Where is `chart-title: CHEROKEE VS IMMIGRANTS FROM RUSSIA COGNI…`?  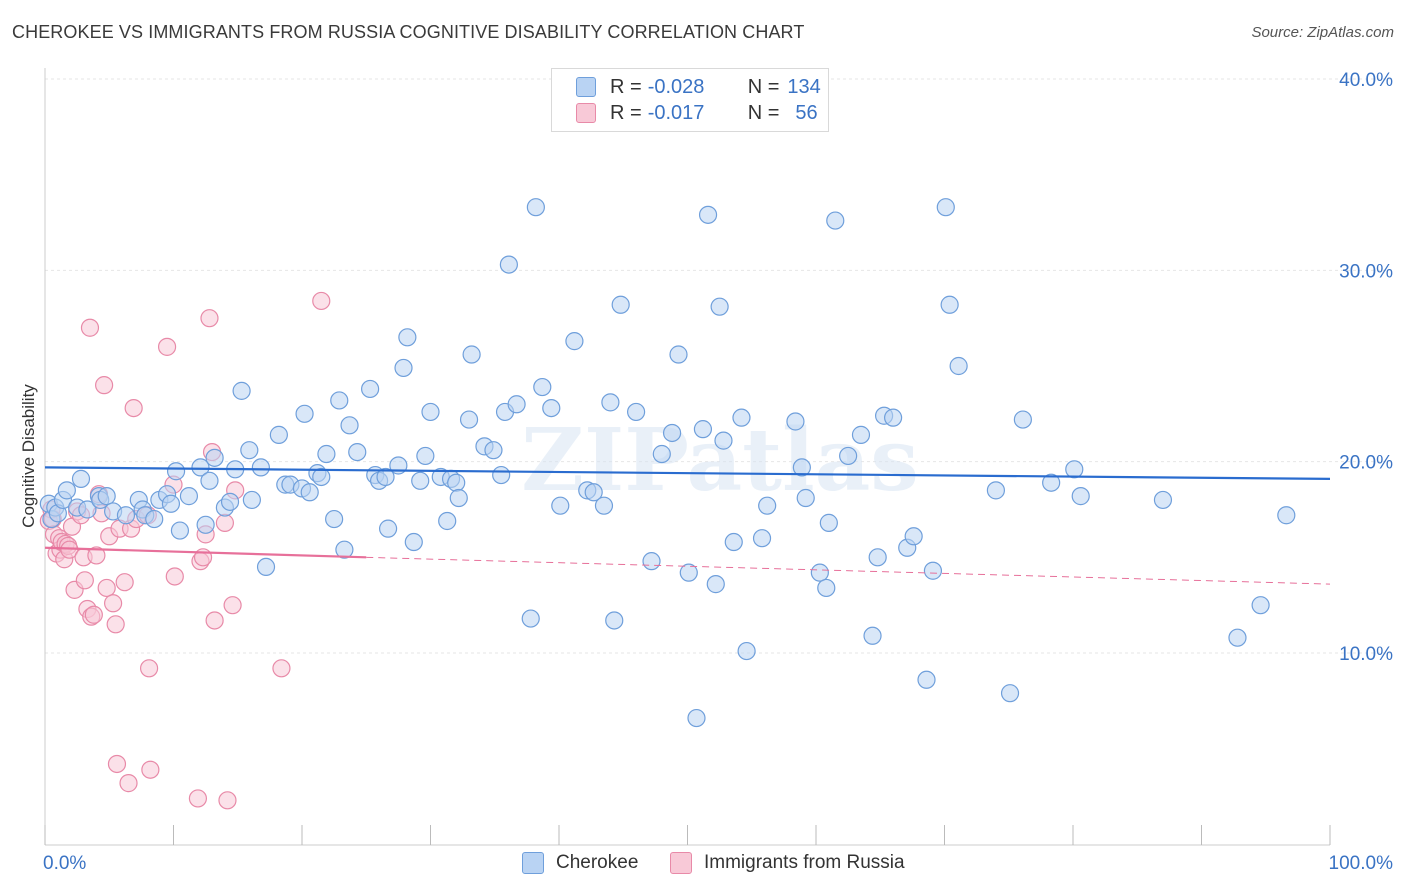
chart-title: CHEROKEE VS IMMIGRANTS FROM RUSSIA COGNI… is located at coordinates (408, 32).